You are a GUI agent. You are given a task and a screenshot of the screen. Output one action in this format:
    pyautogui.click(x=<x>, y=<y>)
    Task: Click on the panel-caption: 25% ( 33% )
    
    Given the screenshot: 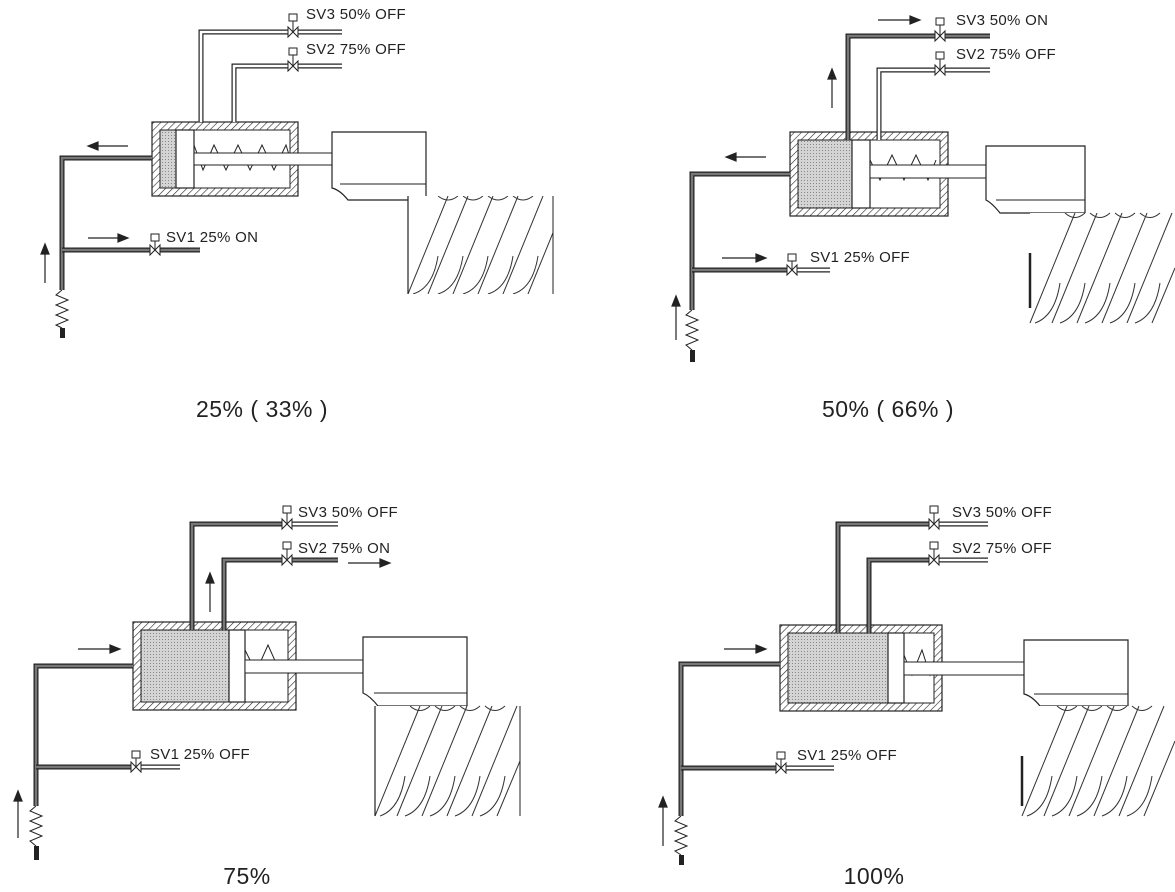 What is the action you would take?
    pyautogui.click(x=262, y=409)
    